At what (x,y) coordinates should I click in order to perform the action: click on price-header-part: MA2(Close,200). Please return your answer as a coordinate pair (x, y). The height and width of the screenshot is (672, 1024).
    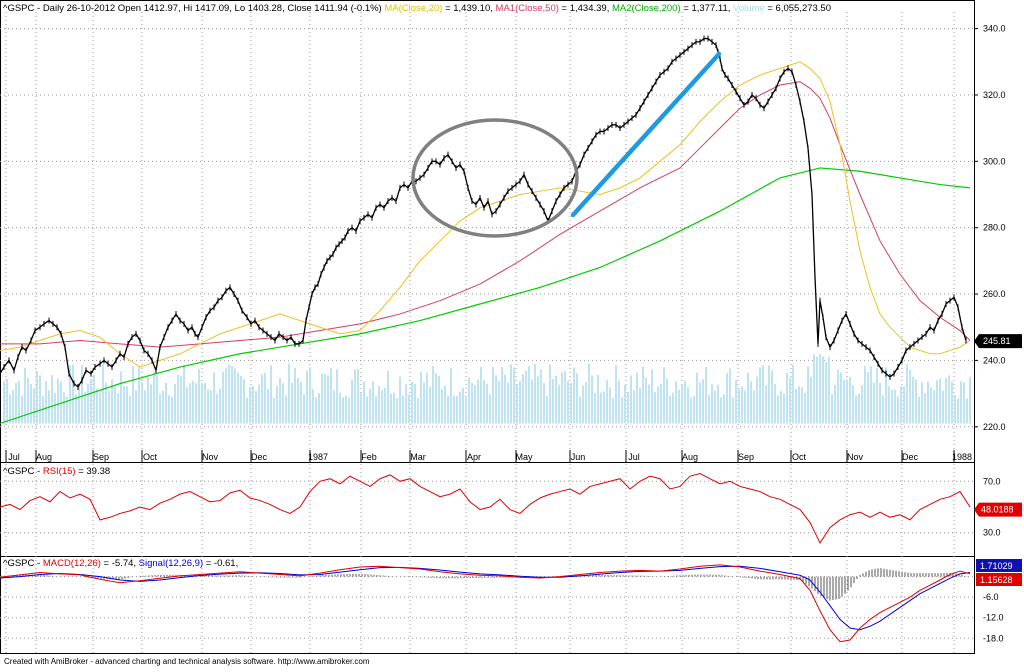
    Looking at the image, I should click on (646, 8).